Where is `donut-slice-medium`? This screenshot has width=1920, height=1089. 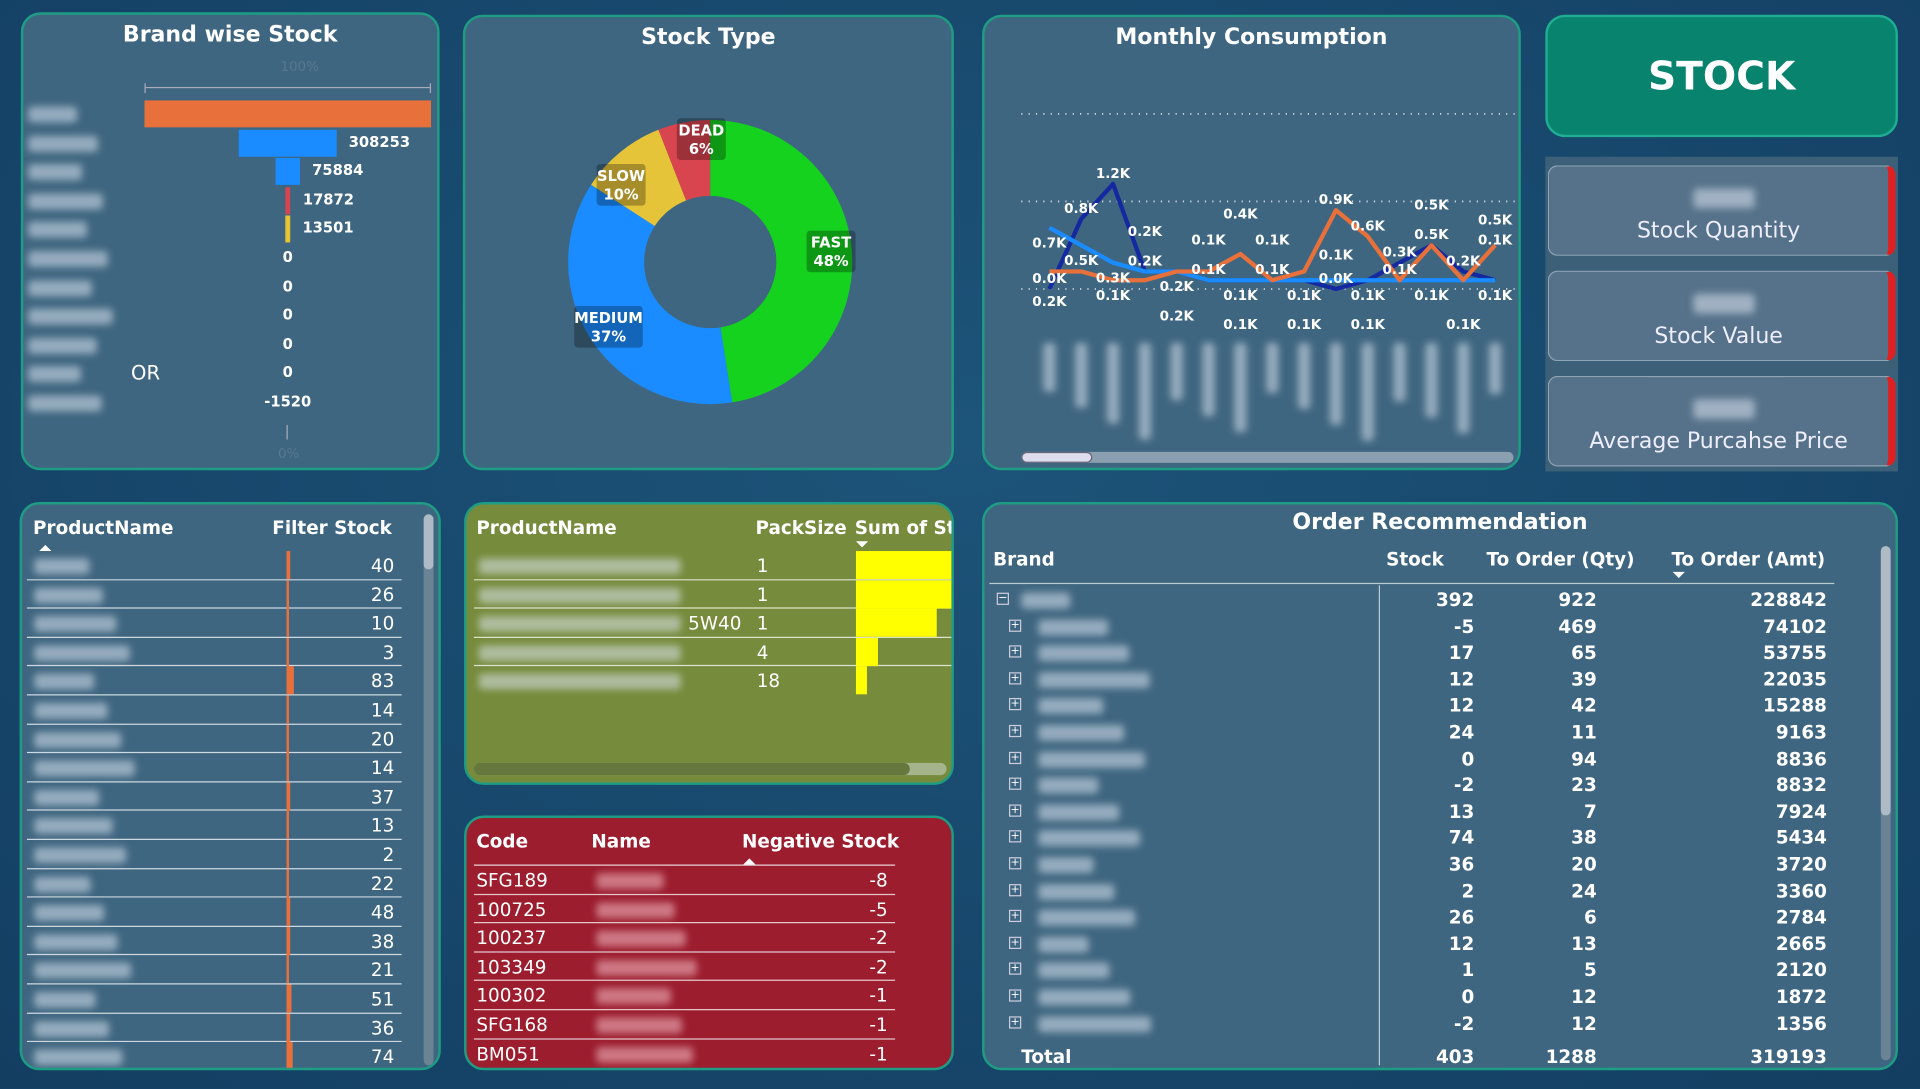 donut-slice-medium is located at coordinates (650, 294).